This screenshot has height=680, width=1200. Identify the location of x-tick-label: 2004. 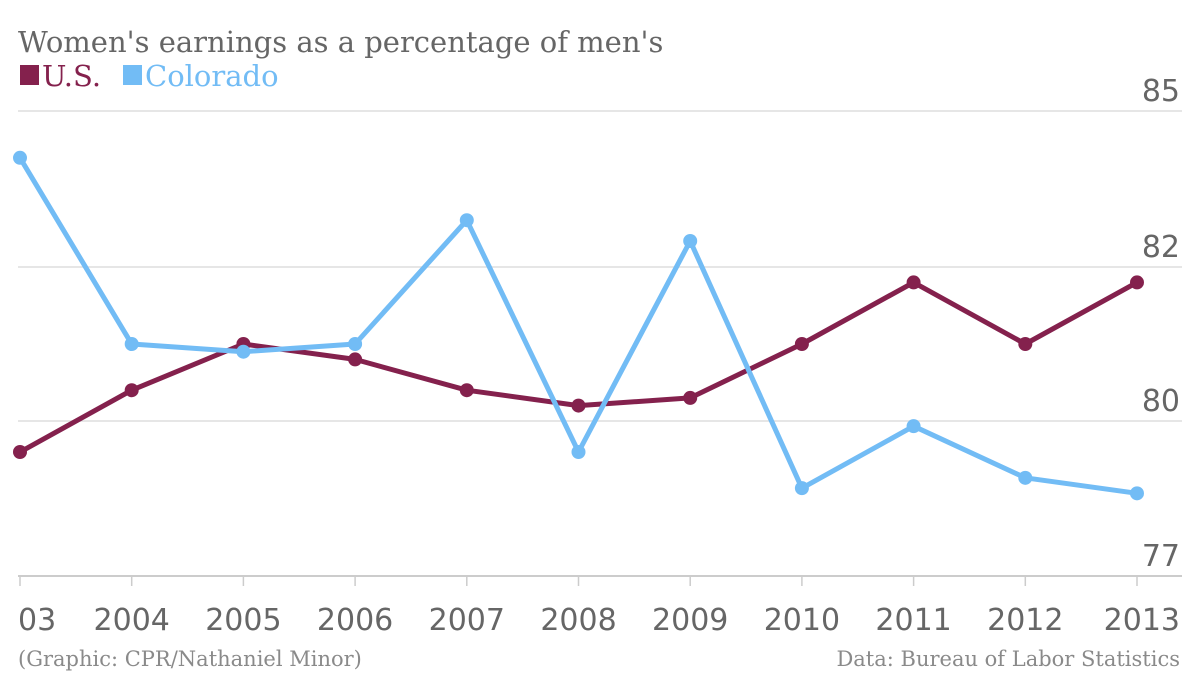
(132, 620).